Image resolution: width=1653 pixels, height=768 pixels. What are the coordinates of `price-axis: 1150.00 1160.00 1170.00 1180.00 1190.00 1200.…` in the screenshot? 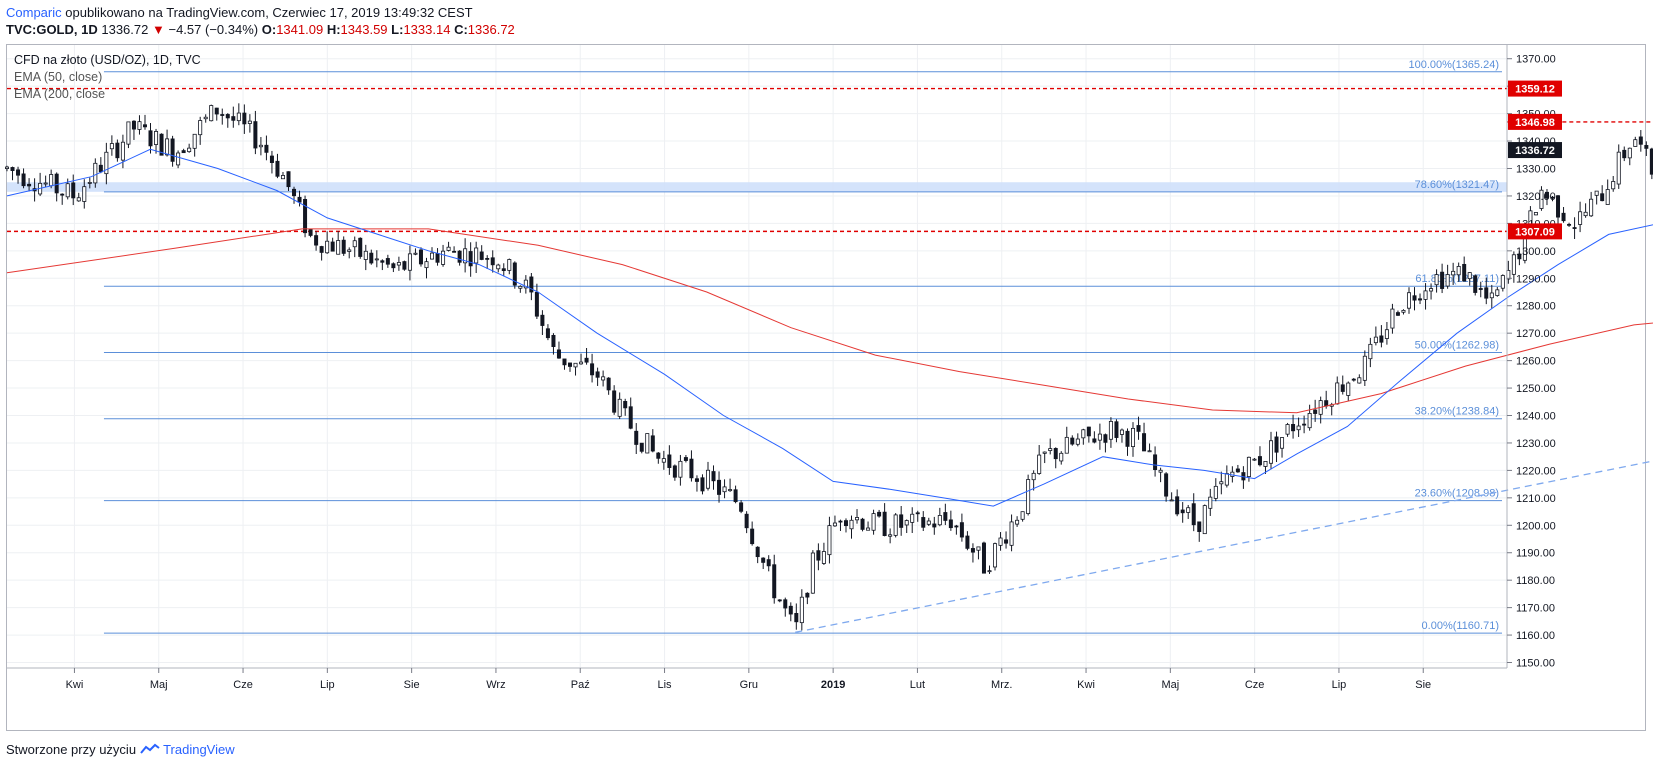 It's located at (1534, 357).